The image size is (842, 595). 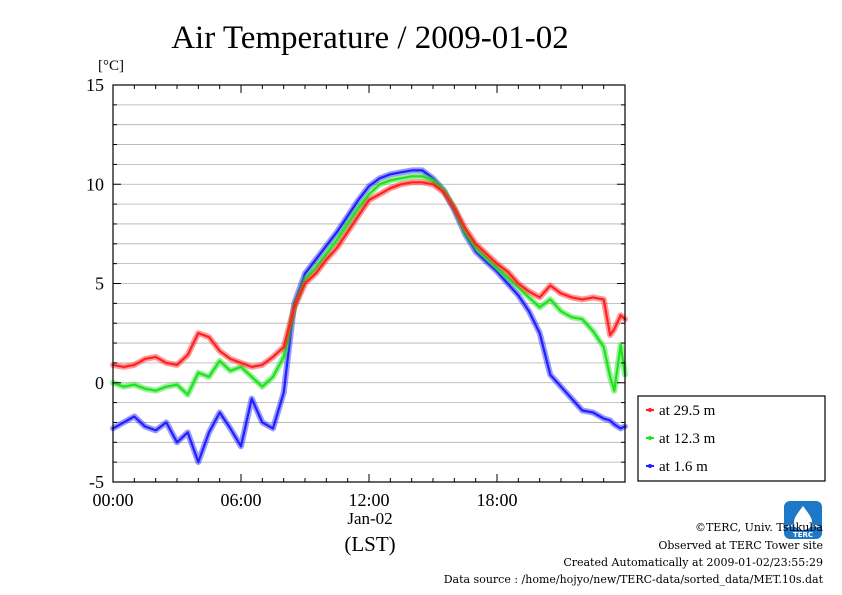 I want to click on x-tick-label: 18:00, so click(x=496, y=500).